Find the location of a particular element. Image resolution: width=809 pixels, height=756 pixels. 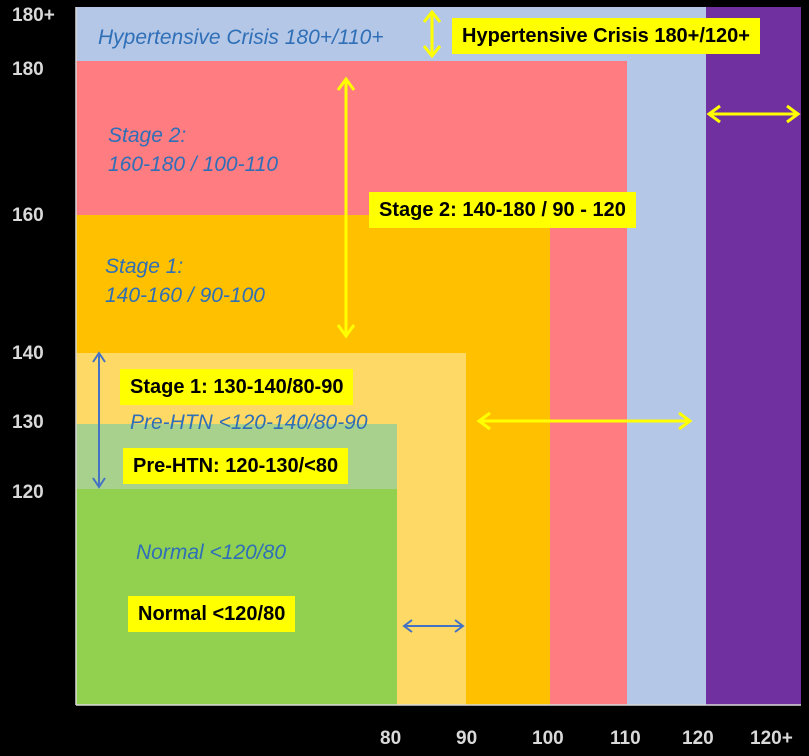

new-stage2-label: Stage 2: 140-180 / 90 - 120 is located at coordinates (502, 210).